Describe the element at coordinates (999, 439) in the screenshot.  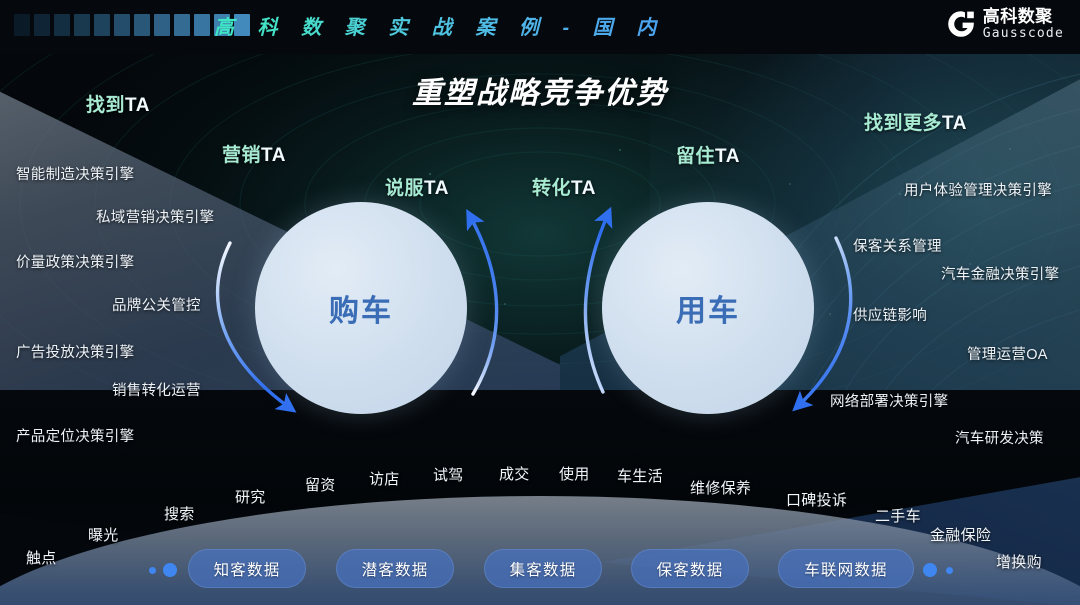
I see `right-engine-label-6: 汽车研发决策` at that location.